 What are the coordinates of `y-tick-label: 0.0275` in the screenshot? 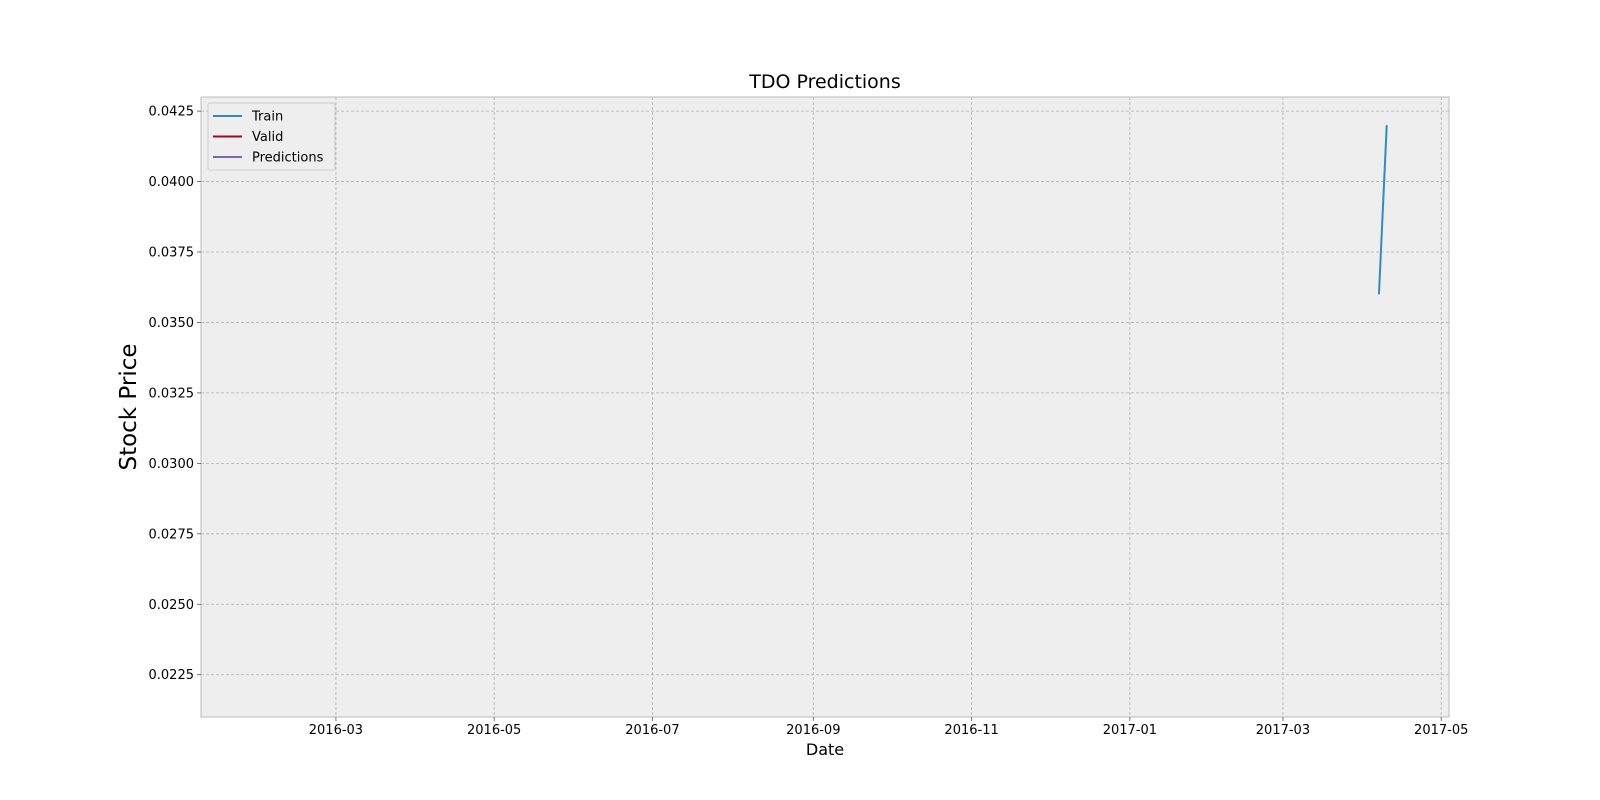 It's located at (172, 534).